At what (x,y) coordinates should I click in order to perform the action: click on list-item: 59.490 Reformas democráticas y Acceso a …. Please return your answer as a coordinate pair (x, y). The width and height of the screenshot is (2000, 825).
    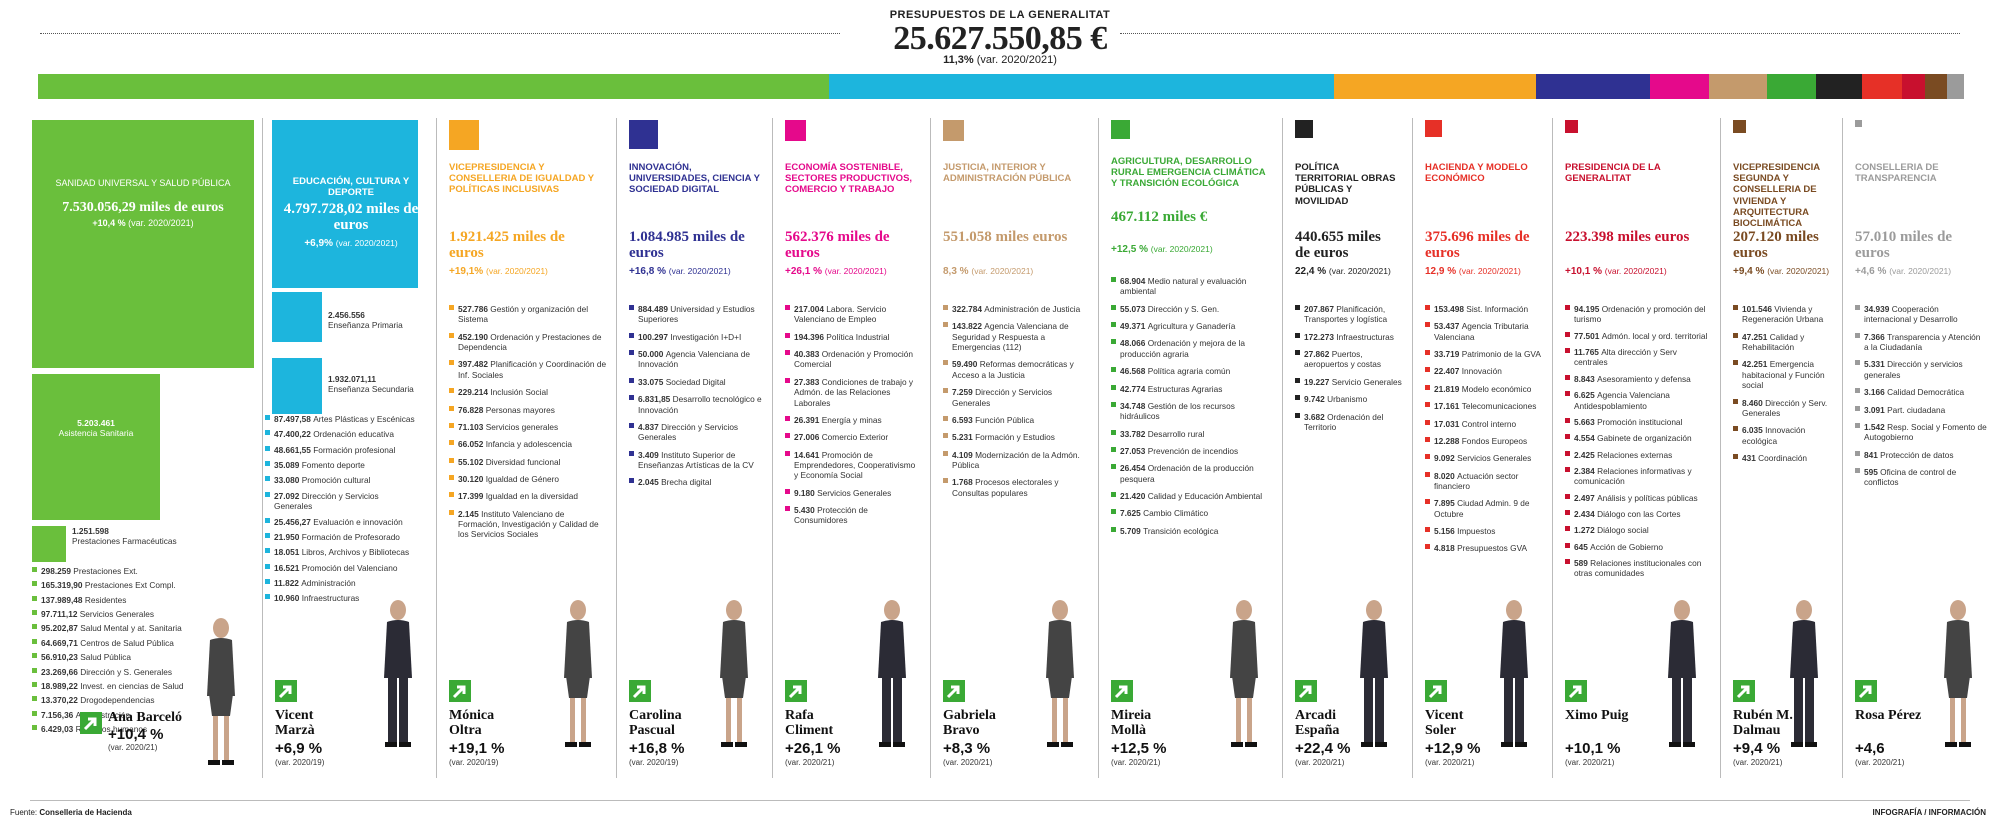
    Looking at the image, I should click on (1016, 369).